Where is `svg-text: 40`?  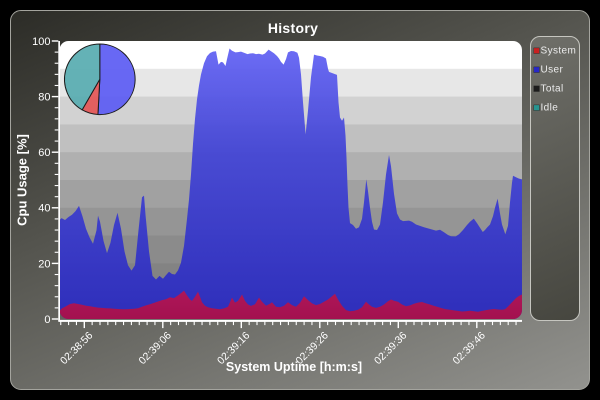 svg-text: 40 is located at coordinates (44, 209).